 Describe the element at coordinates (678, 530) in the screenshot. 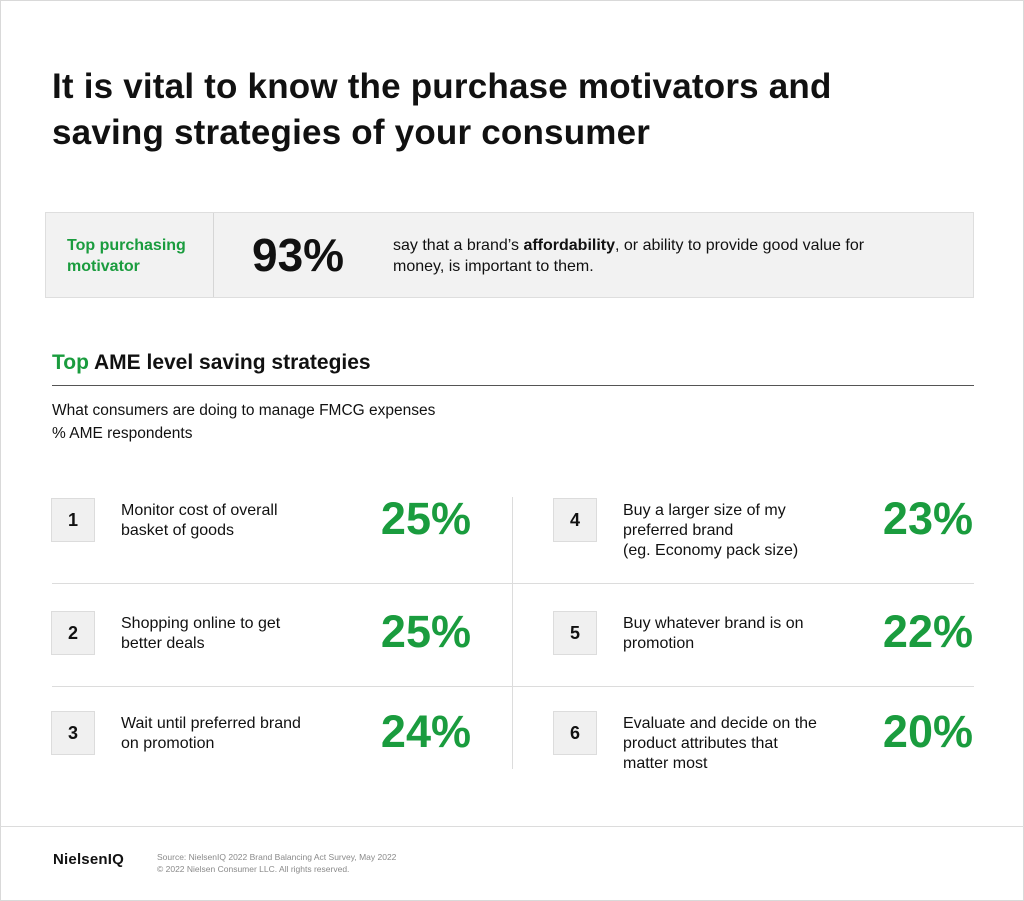

I see `strategy-text-line-2: preferred brand` at that location.